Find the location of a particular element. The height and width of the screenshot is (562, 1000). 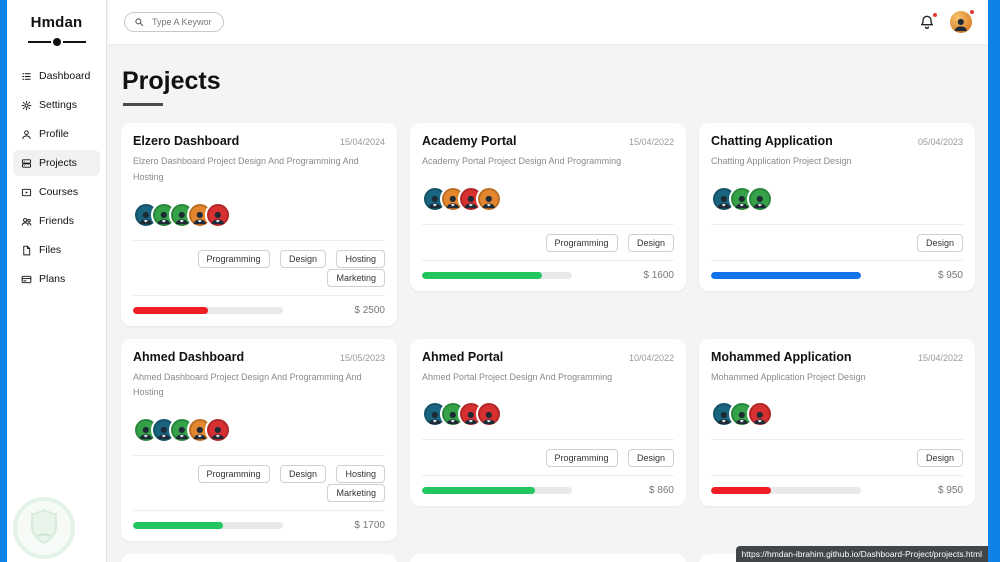

project-title: Mohammed Application is located at coordinates (781, 356).